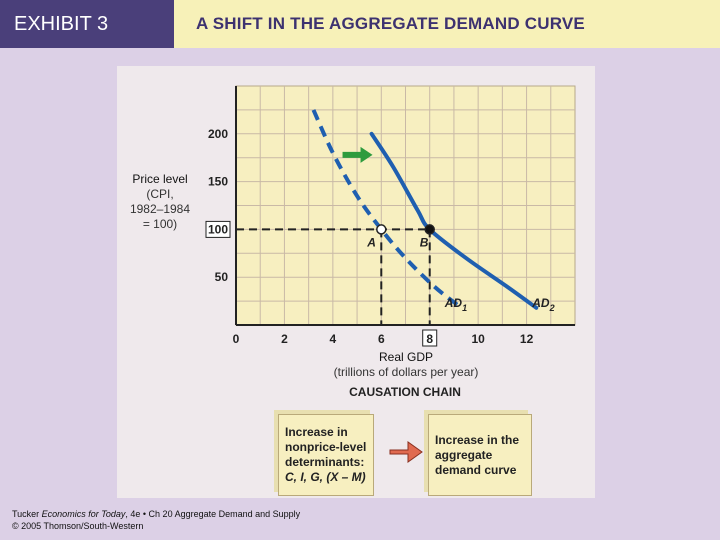 The image size is (720, 540). Describe the element at coordinates (477, 440) in the screenshot. I see `ad-increase-line: Increase in the` at that location.